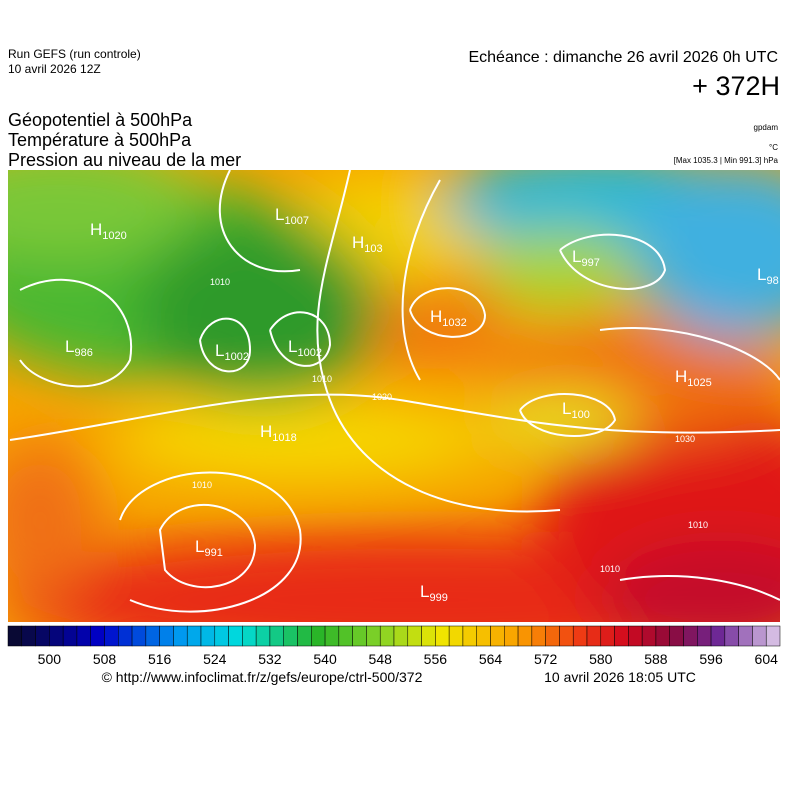  I want to click on pressure-center: H1025, so click(693, 378).